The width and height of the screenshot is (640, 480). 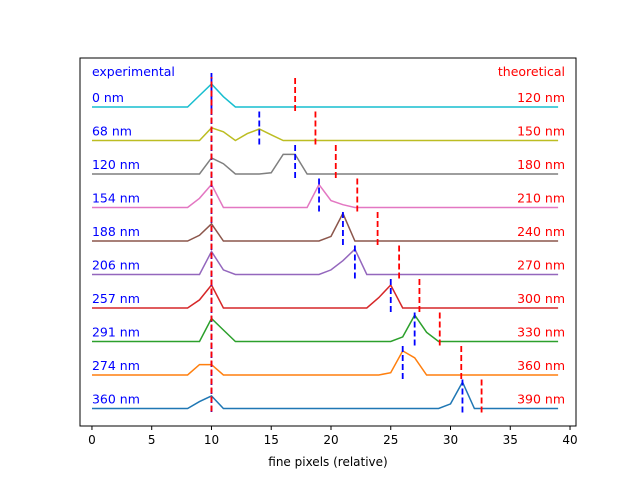 I want to click on series-row: 68 nm 150 nm, so click(x=328, y=128).